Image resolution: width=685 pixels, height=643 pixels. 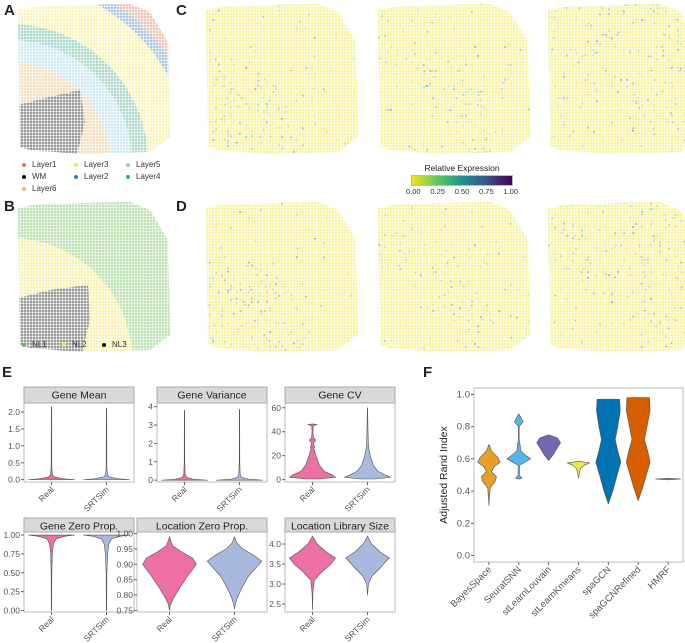 What do you see at coordinates (11, 610) in the screenshot?
I see `y-tick-label: 0.00` at bounding box center [11, 610].